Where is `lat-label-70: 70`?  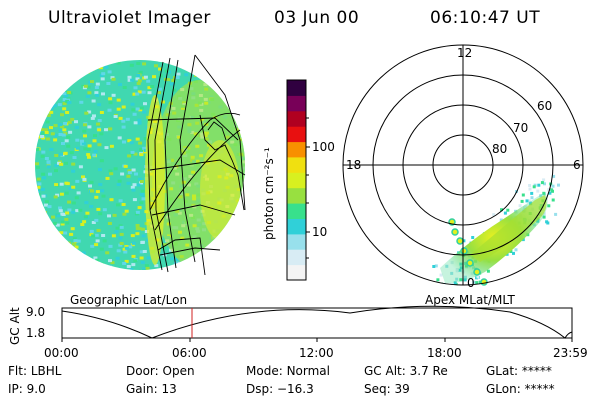
lat-label-70: 70 is located at coordinates (521, 128).